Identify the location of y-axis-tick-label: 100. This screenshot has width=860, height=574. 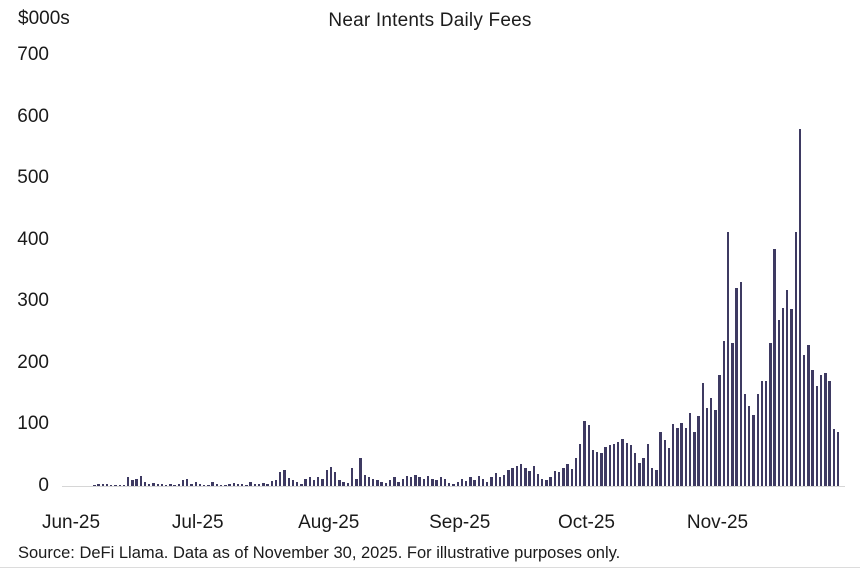
(33, 424).